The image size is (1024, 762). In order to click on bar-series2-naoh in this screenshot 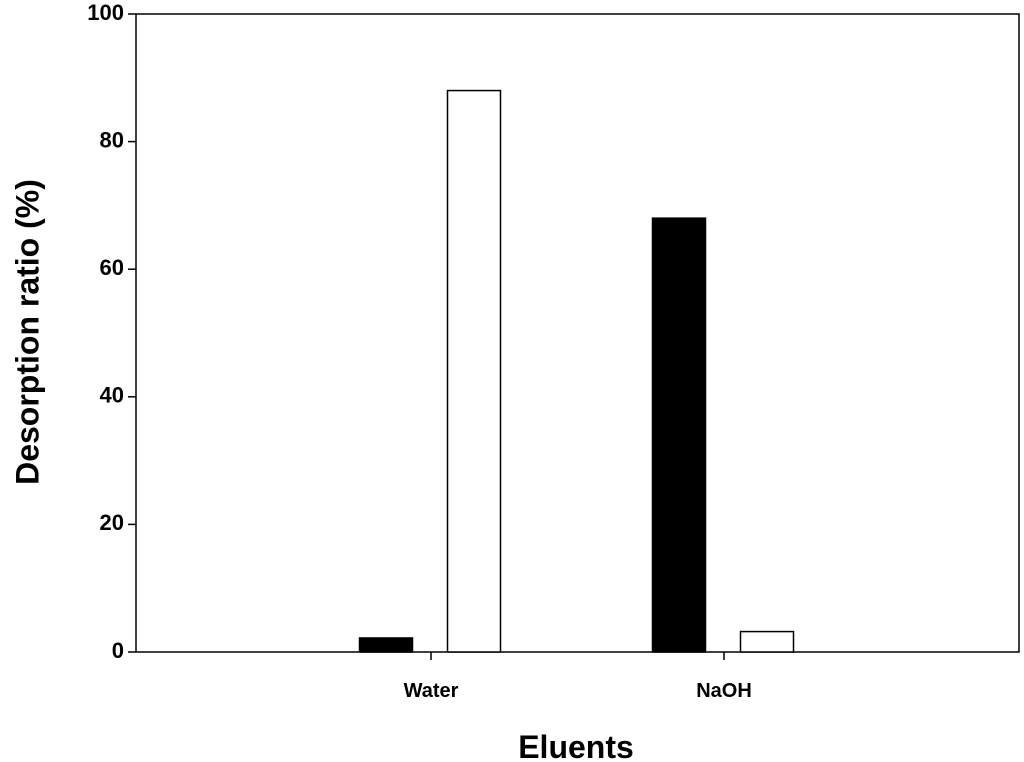, I will do `click(767, 641)`.